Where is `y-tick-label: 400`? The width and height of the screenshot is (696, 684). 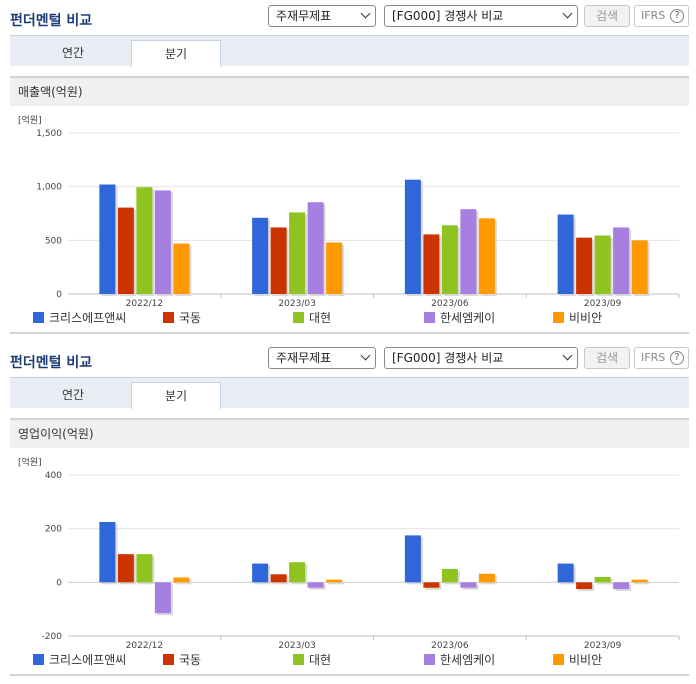
y-tick-label: 400 is located at coordinates (53, 476).